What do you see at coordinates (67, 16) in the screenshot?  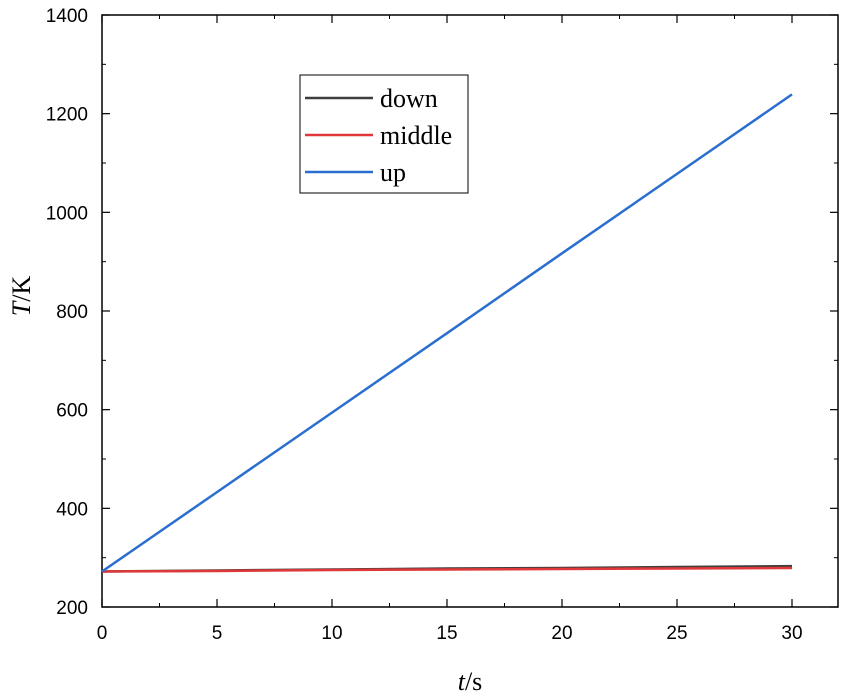 I see `y-tick-label: 1400` at bounding box center [67, 16].